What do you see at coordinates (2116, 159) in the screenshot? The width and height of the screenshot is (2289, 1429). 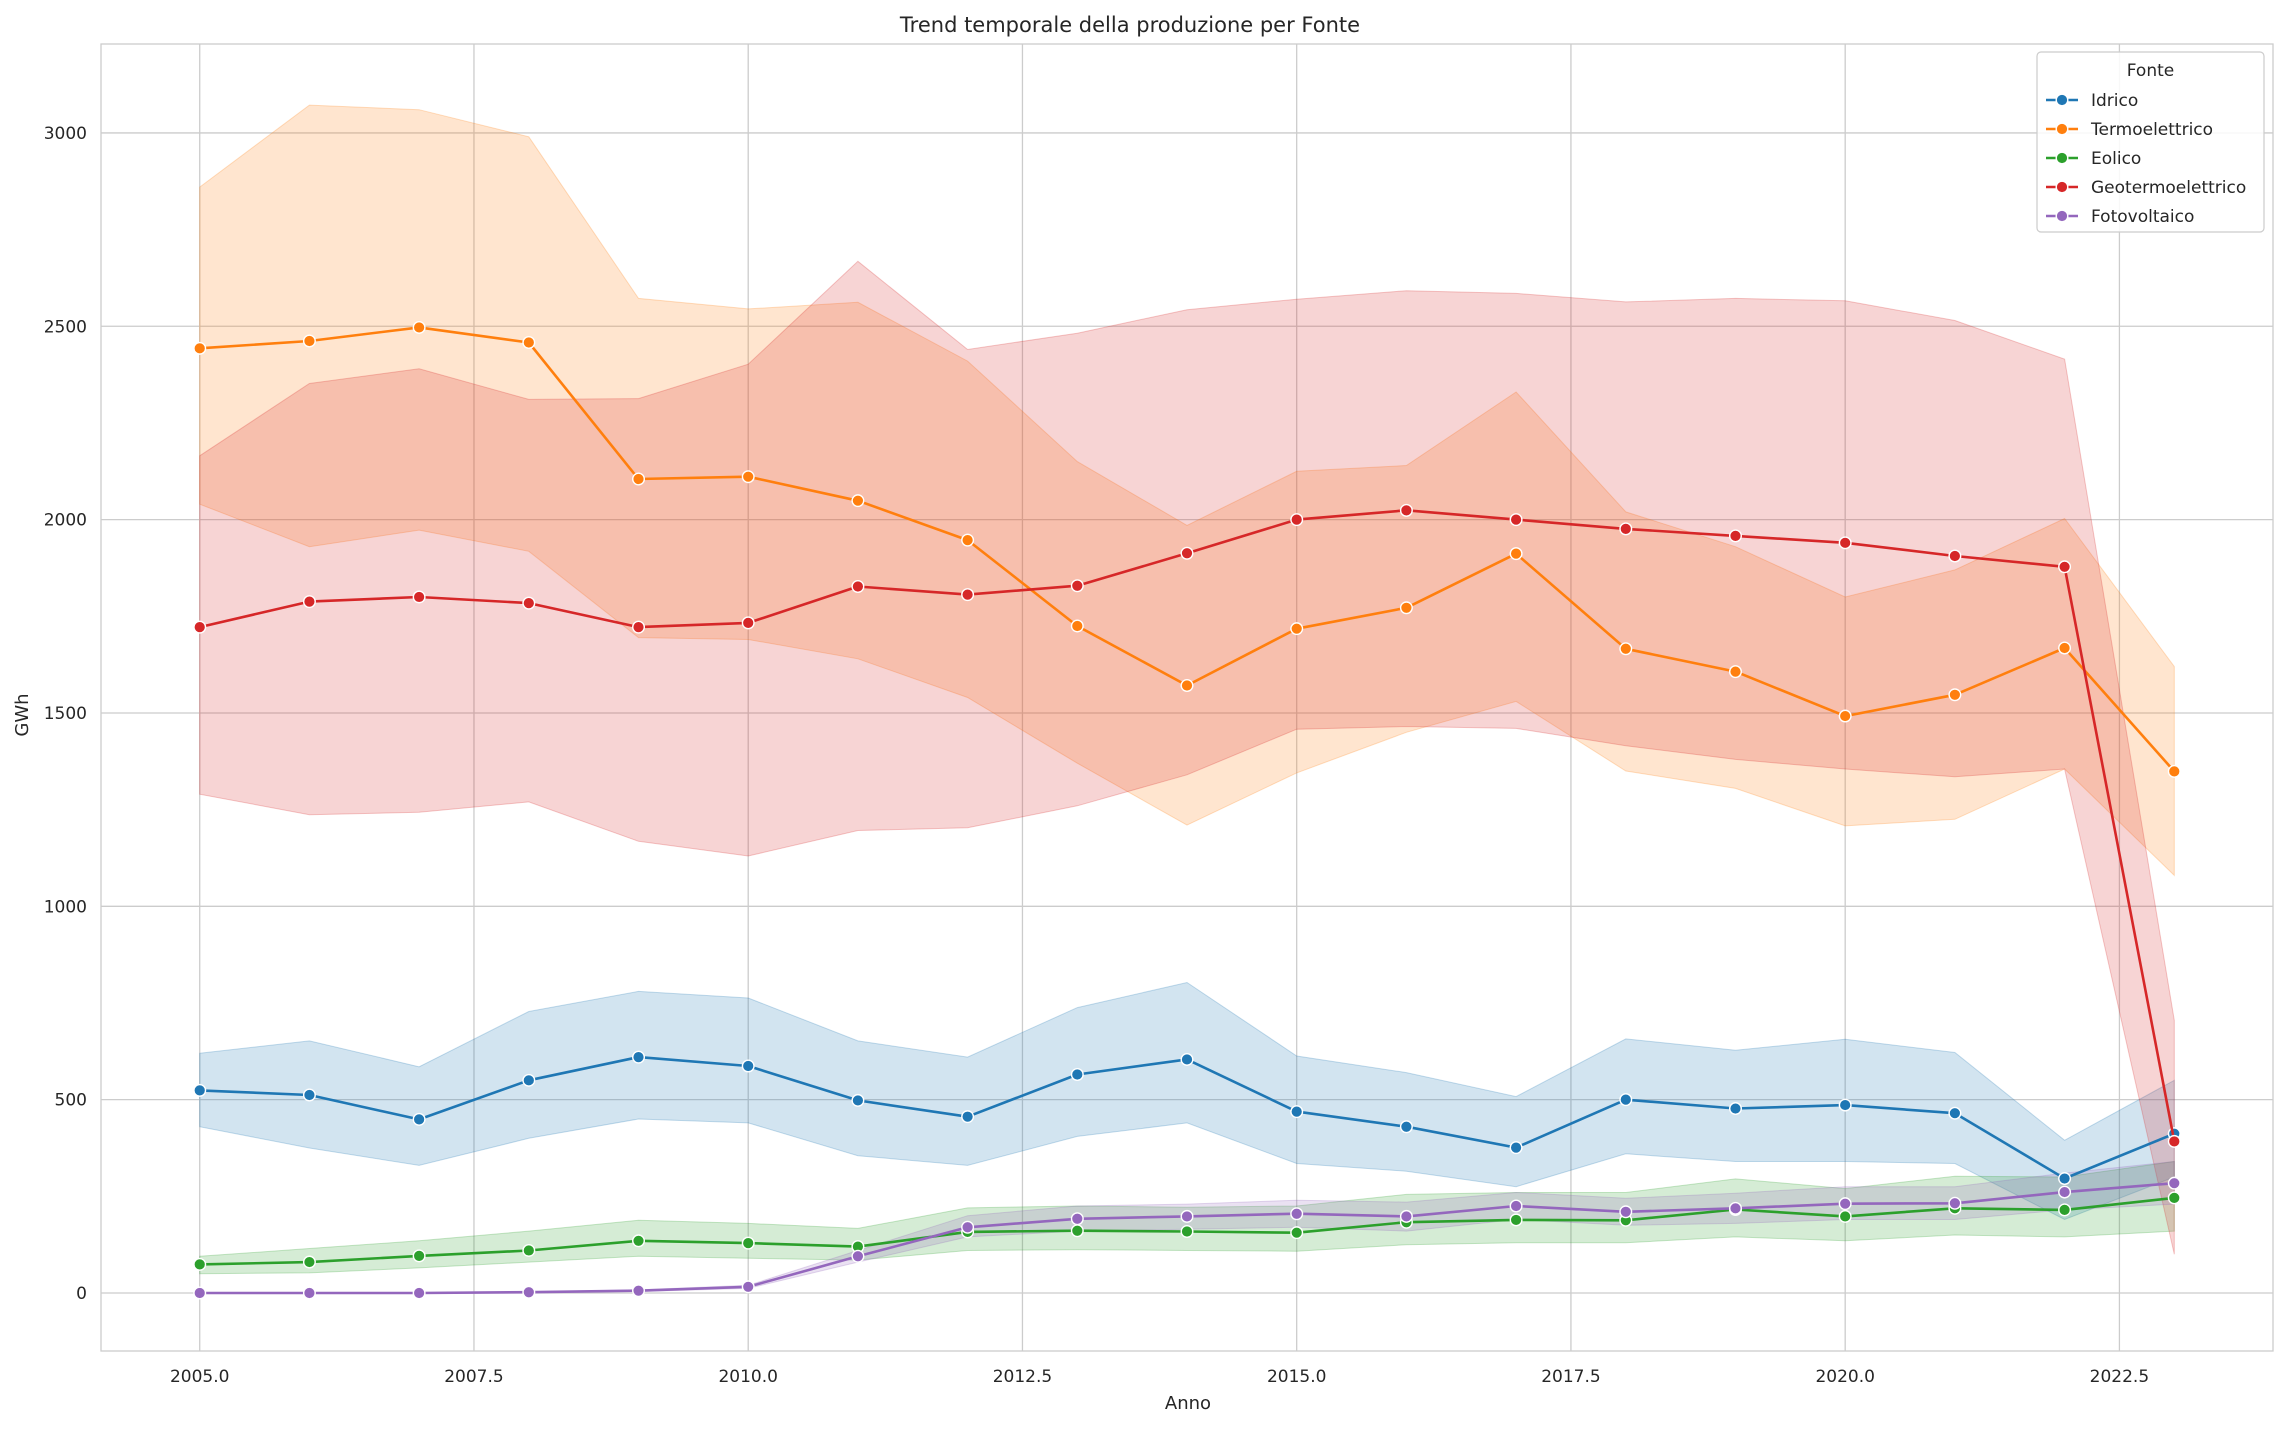 I see `legend-label: Eolico` at bounding box center [2116, 159].